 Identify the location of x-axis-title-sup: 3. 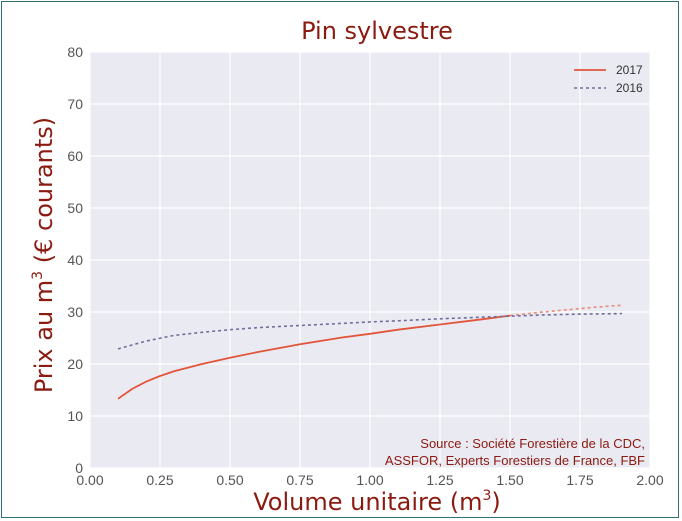
(486, 496).